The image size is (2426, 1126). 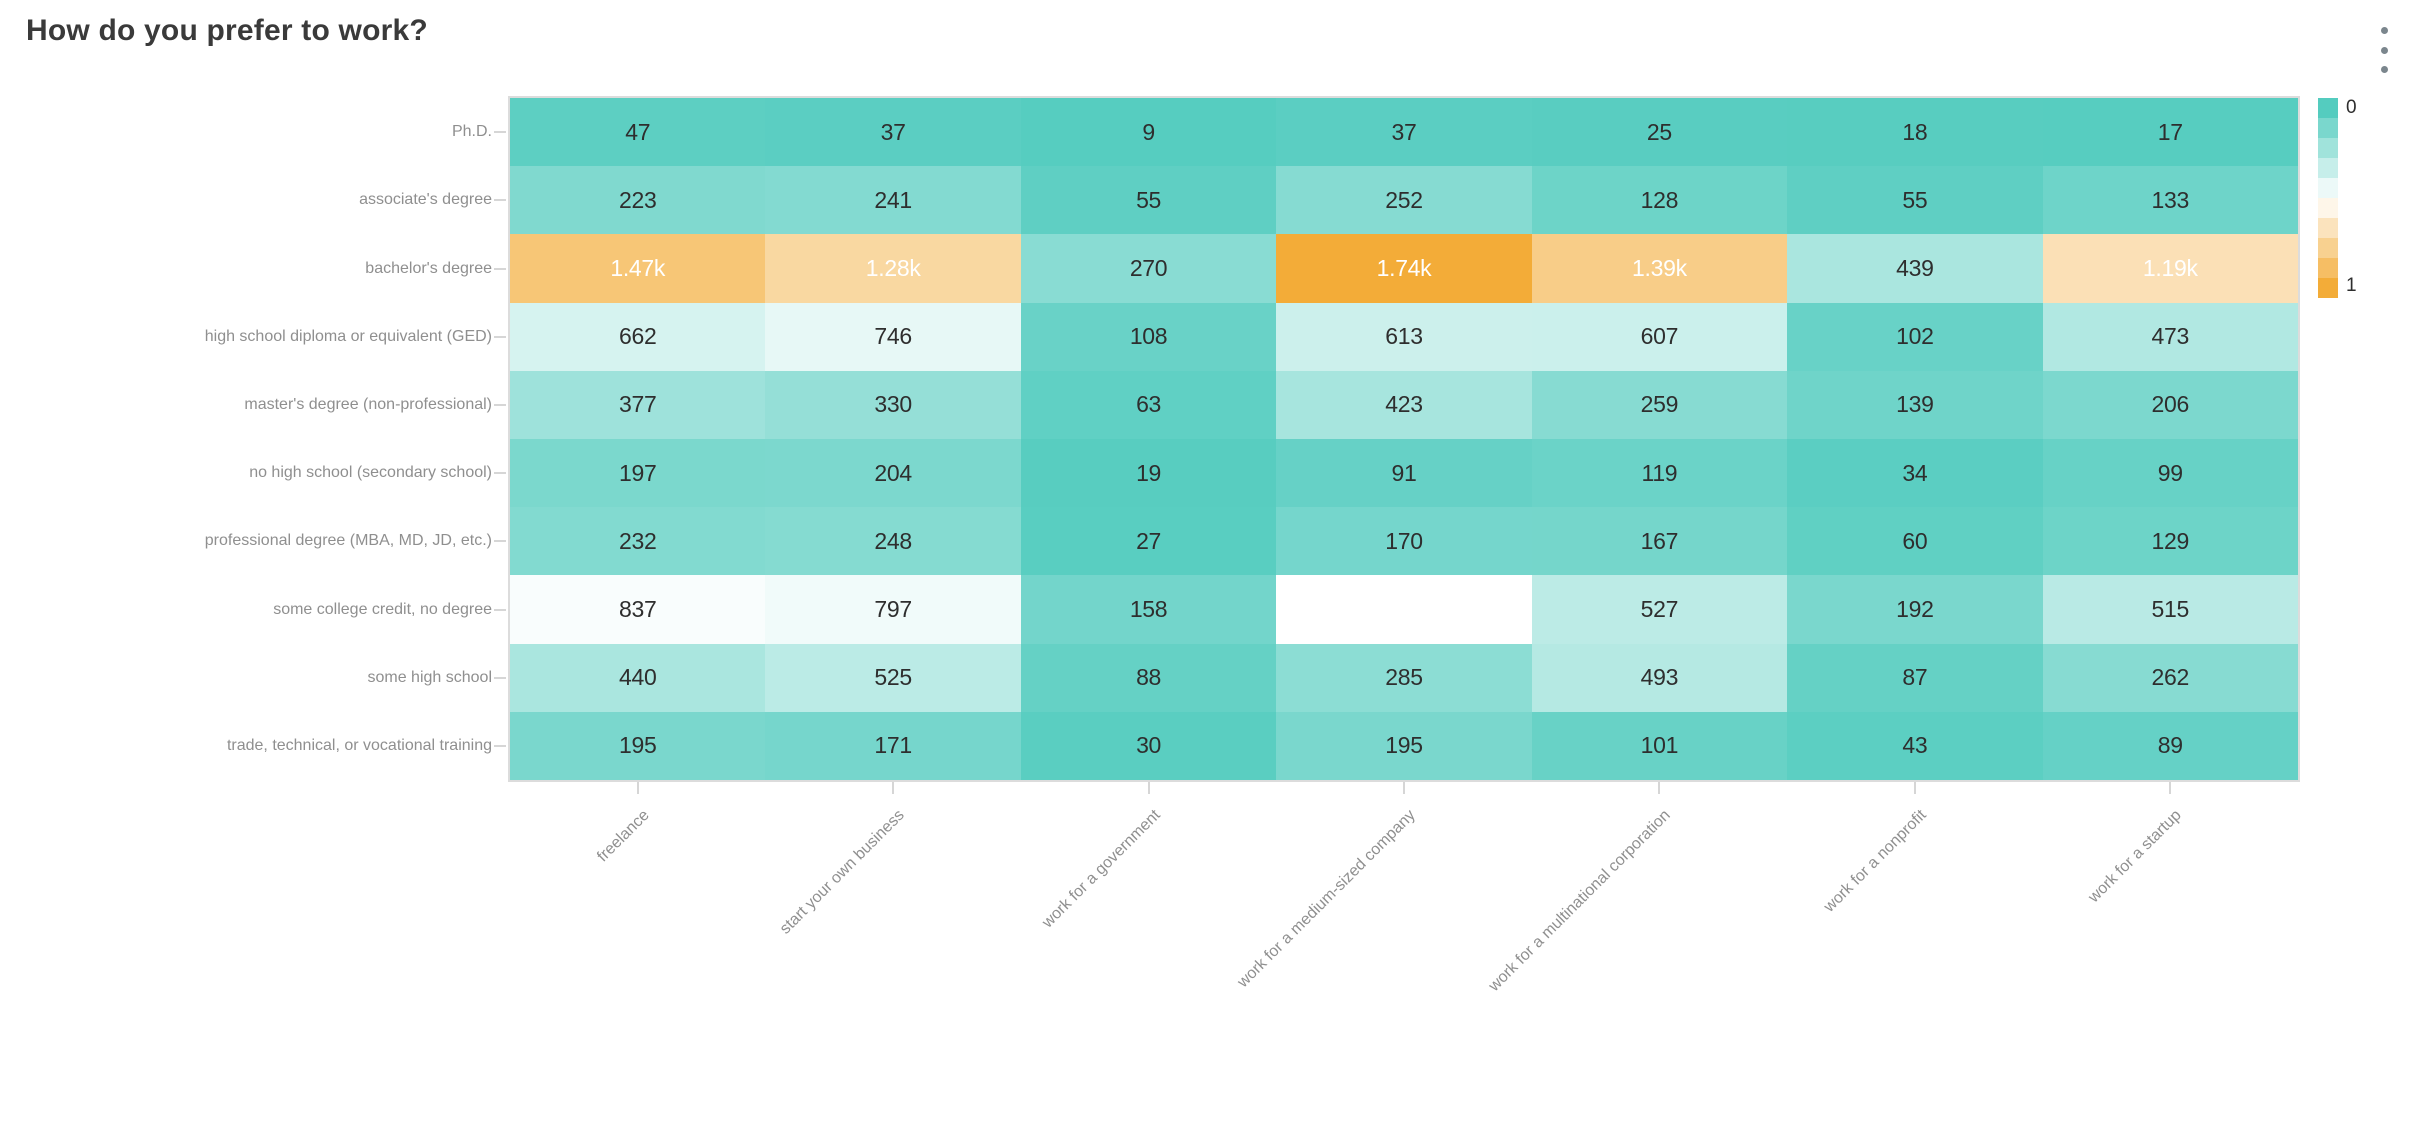 What do you see at coordinates (2170, 268) in the screenshot?
I see `heatmap-cell: 1.19k` at bounding box center [2170, 268].